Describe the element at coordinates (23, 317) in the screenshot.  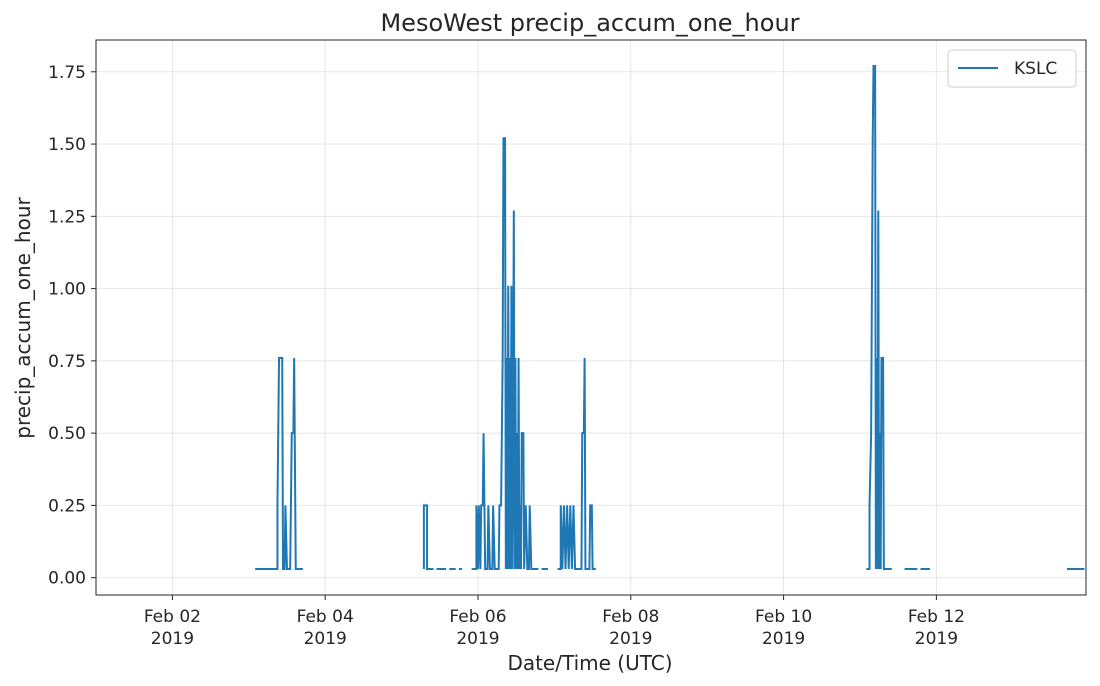
I see `y-axis-title: precip_accum_one_hour` at that location.